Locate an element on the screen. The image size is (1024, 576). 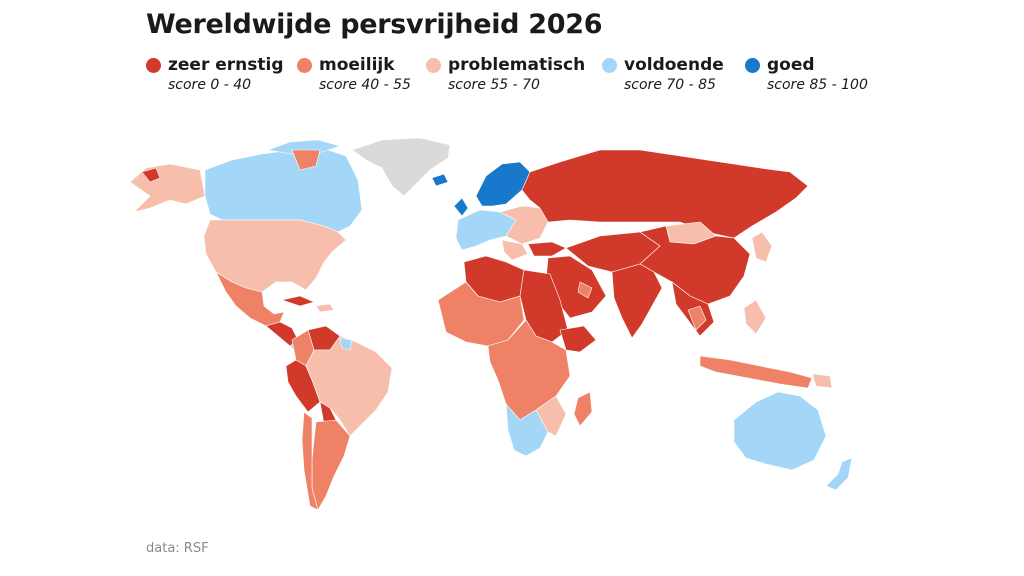
region-india is located at coordinates (637, 301).